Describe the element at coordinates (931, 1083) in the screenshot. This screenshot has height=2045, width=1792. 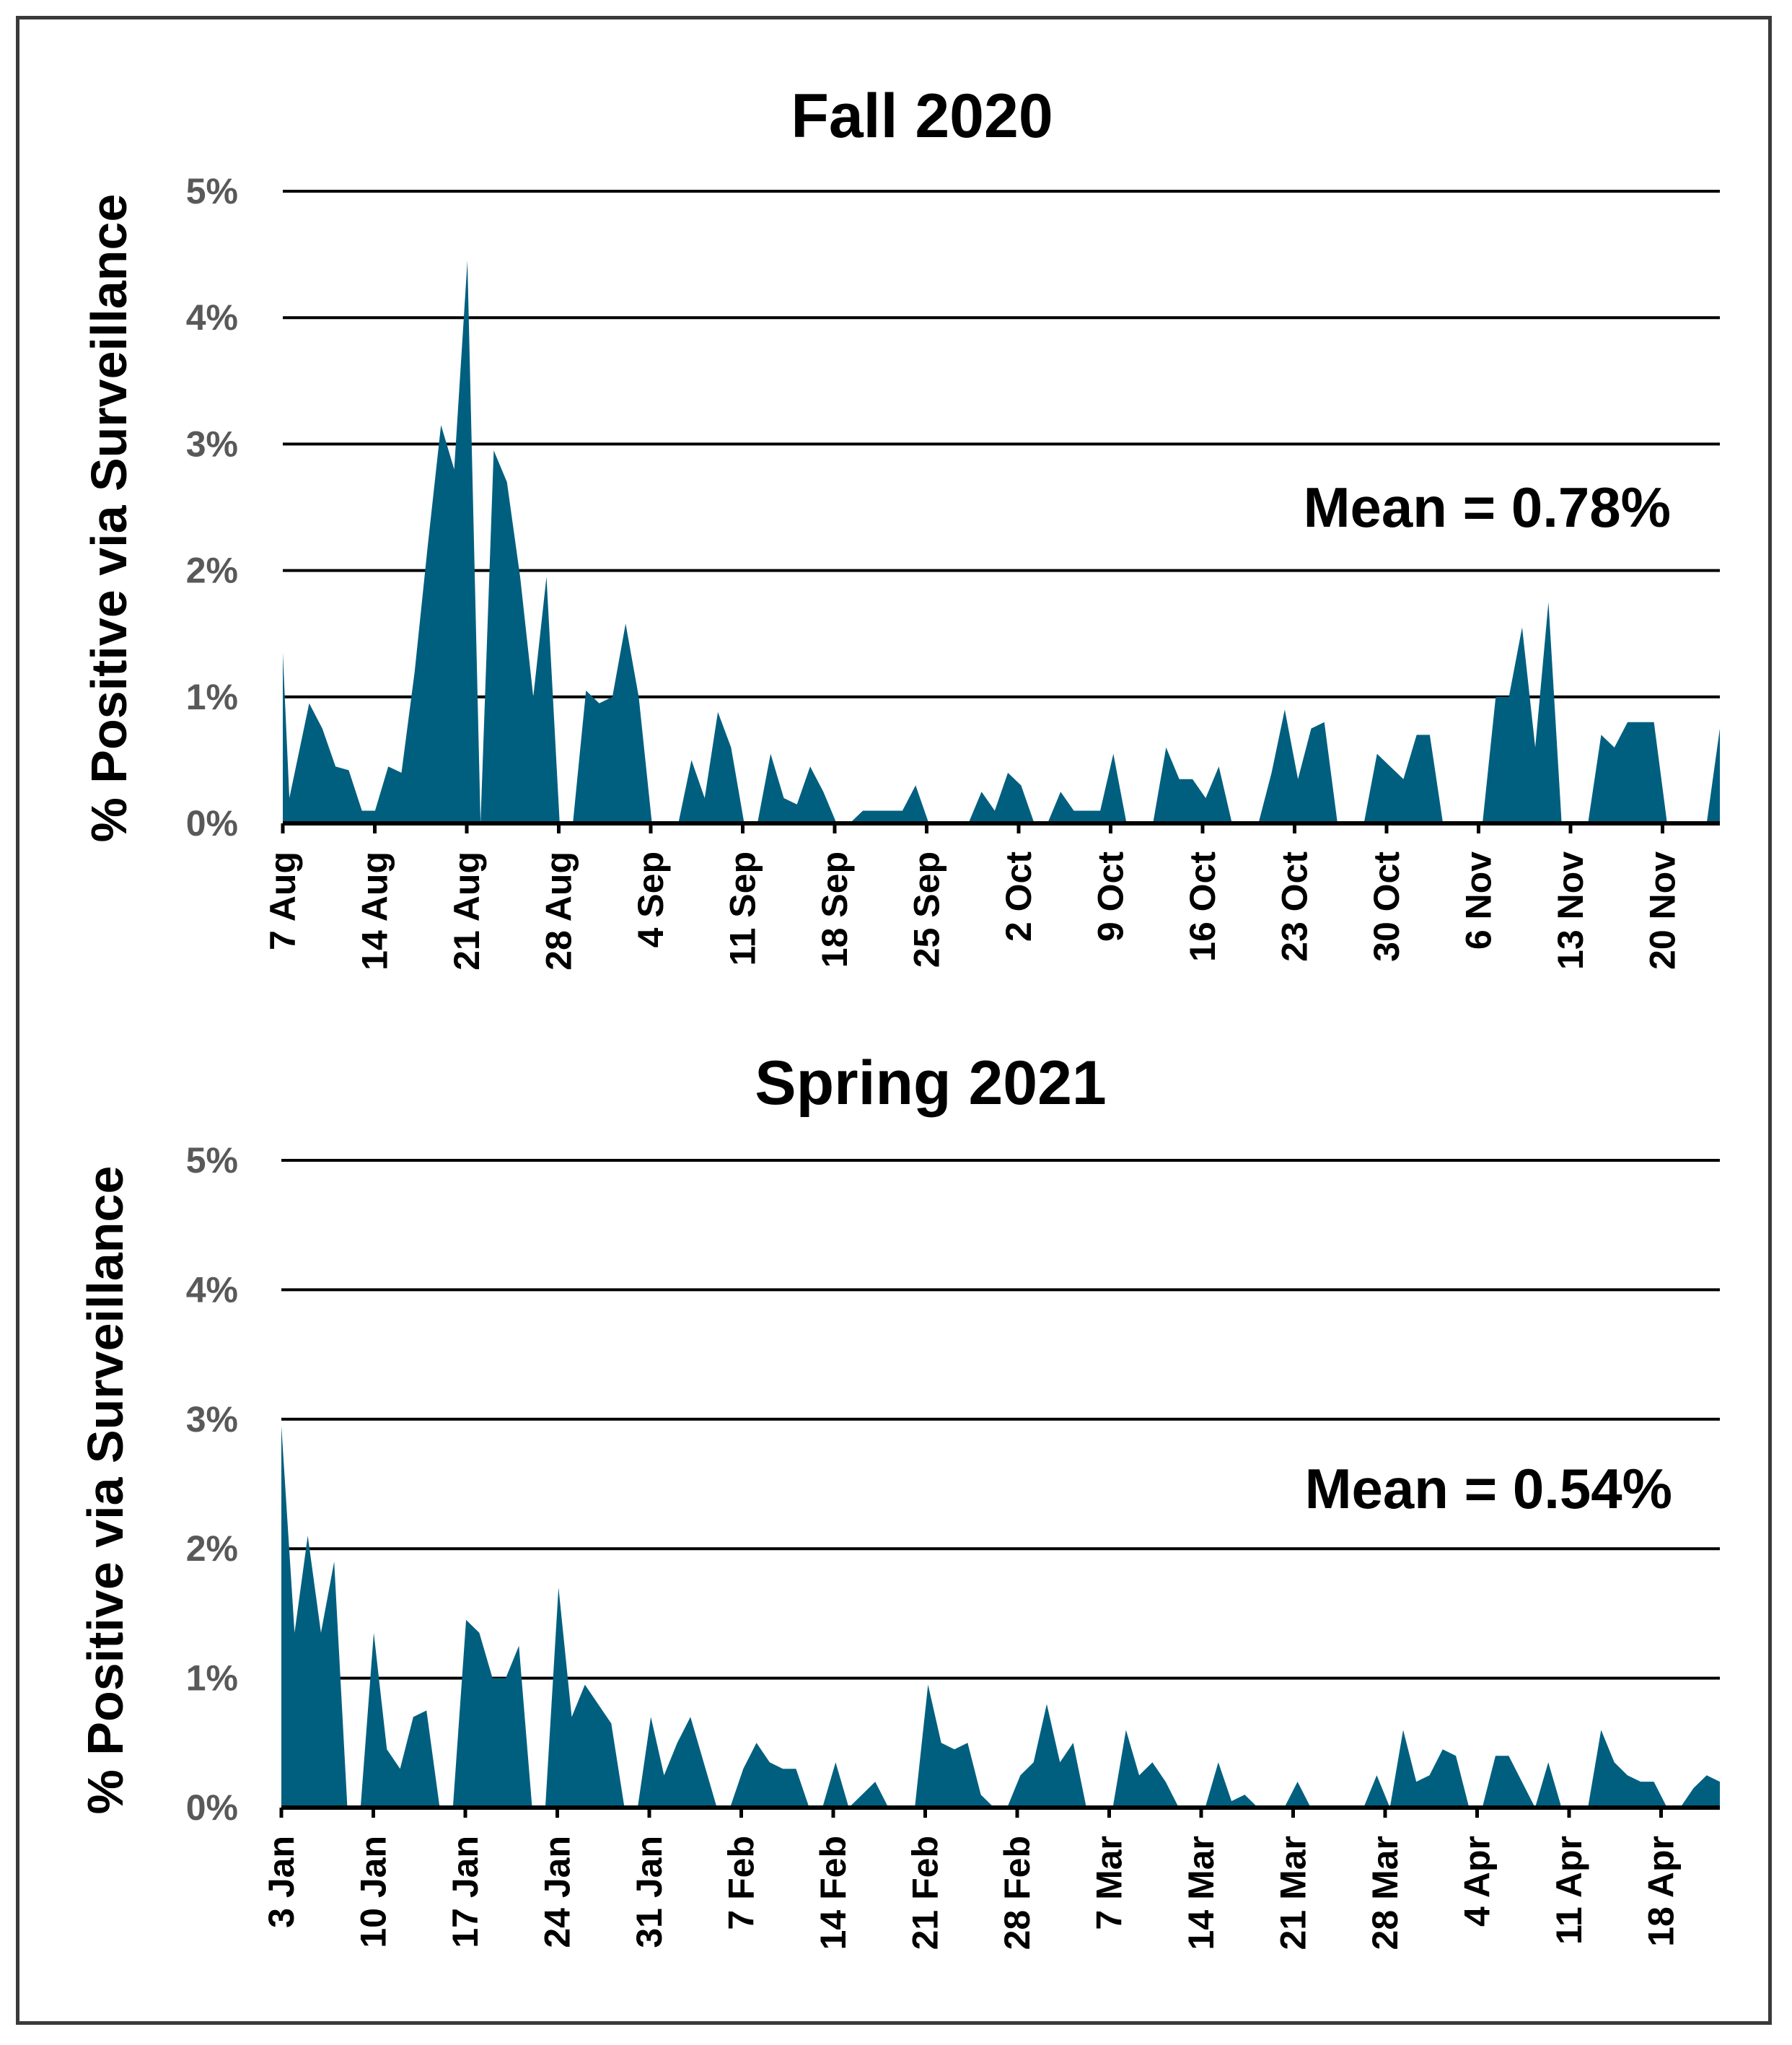
I see `chart-title: Spring 2021` at that location.